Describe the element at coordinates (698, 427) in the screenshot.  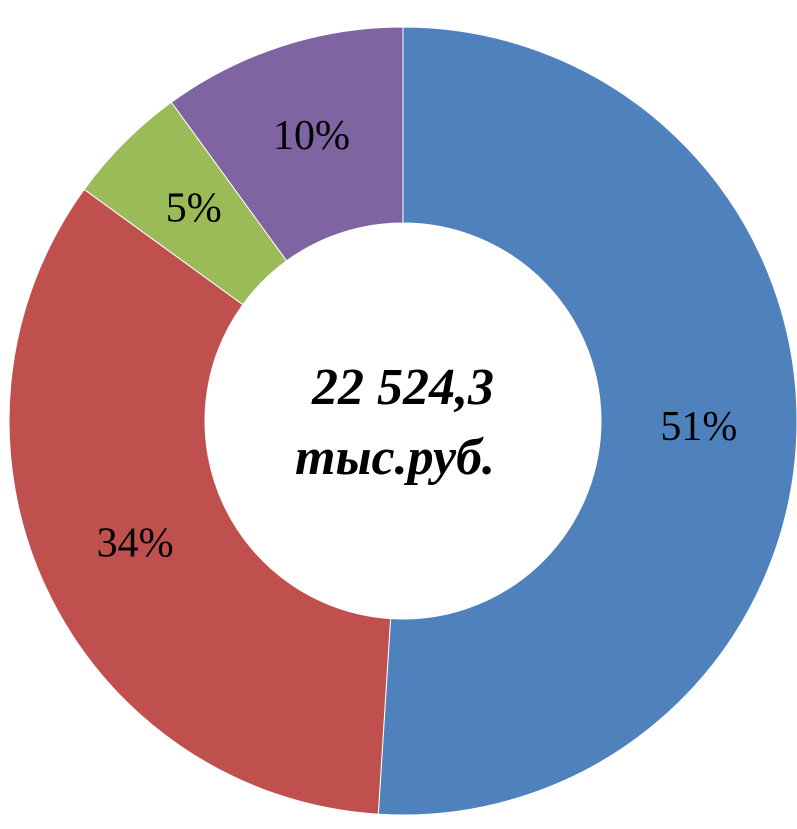
I see `data-label: 51%` at that location.